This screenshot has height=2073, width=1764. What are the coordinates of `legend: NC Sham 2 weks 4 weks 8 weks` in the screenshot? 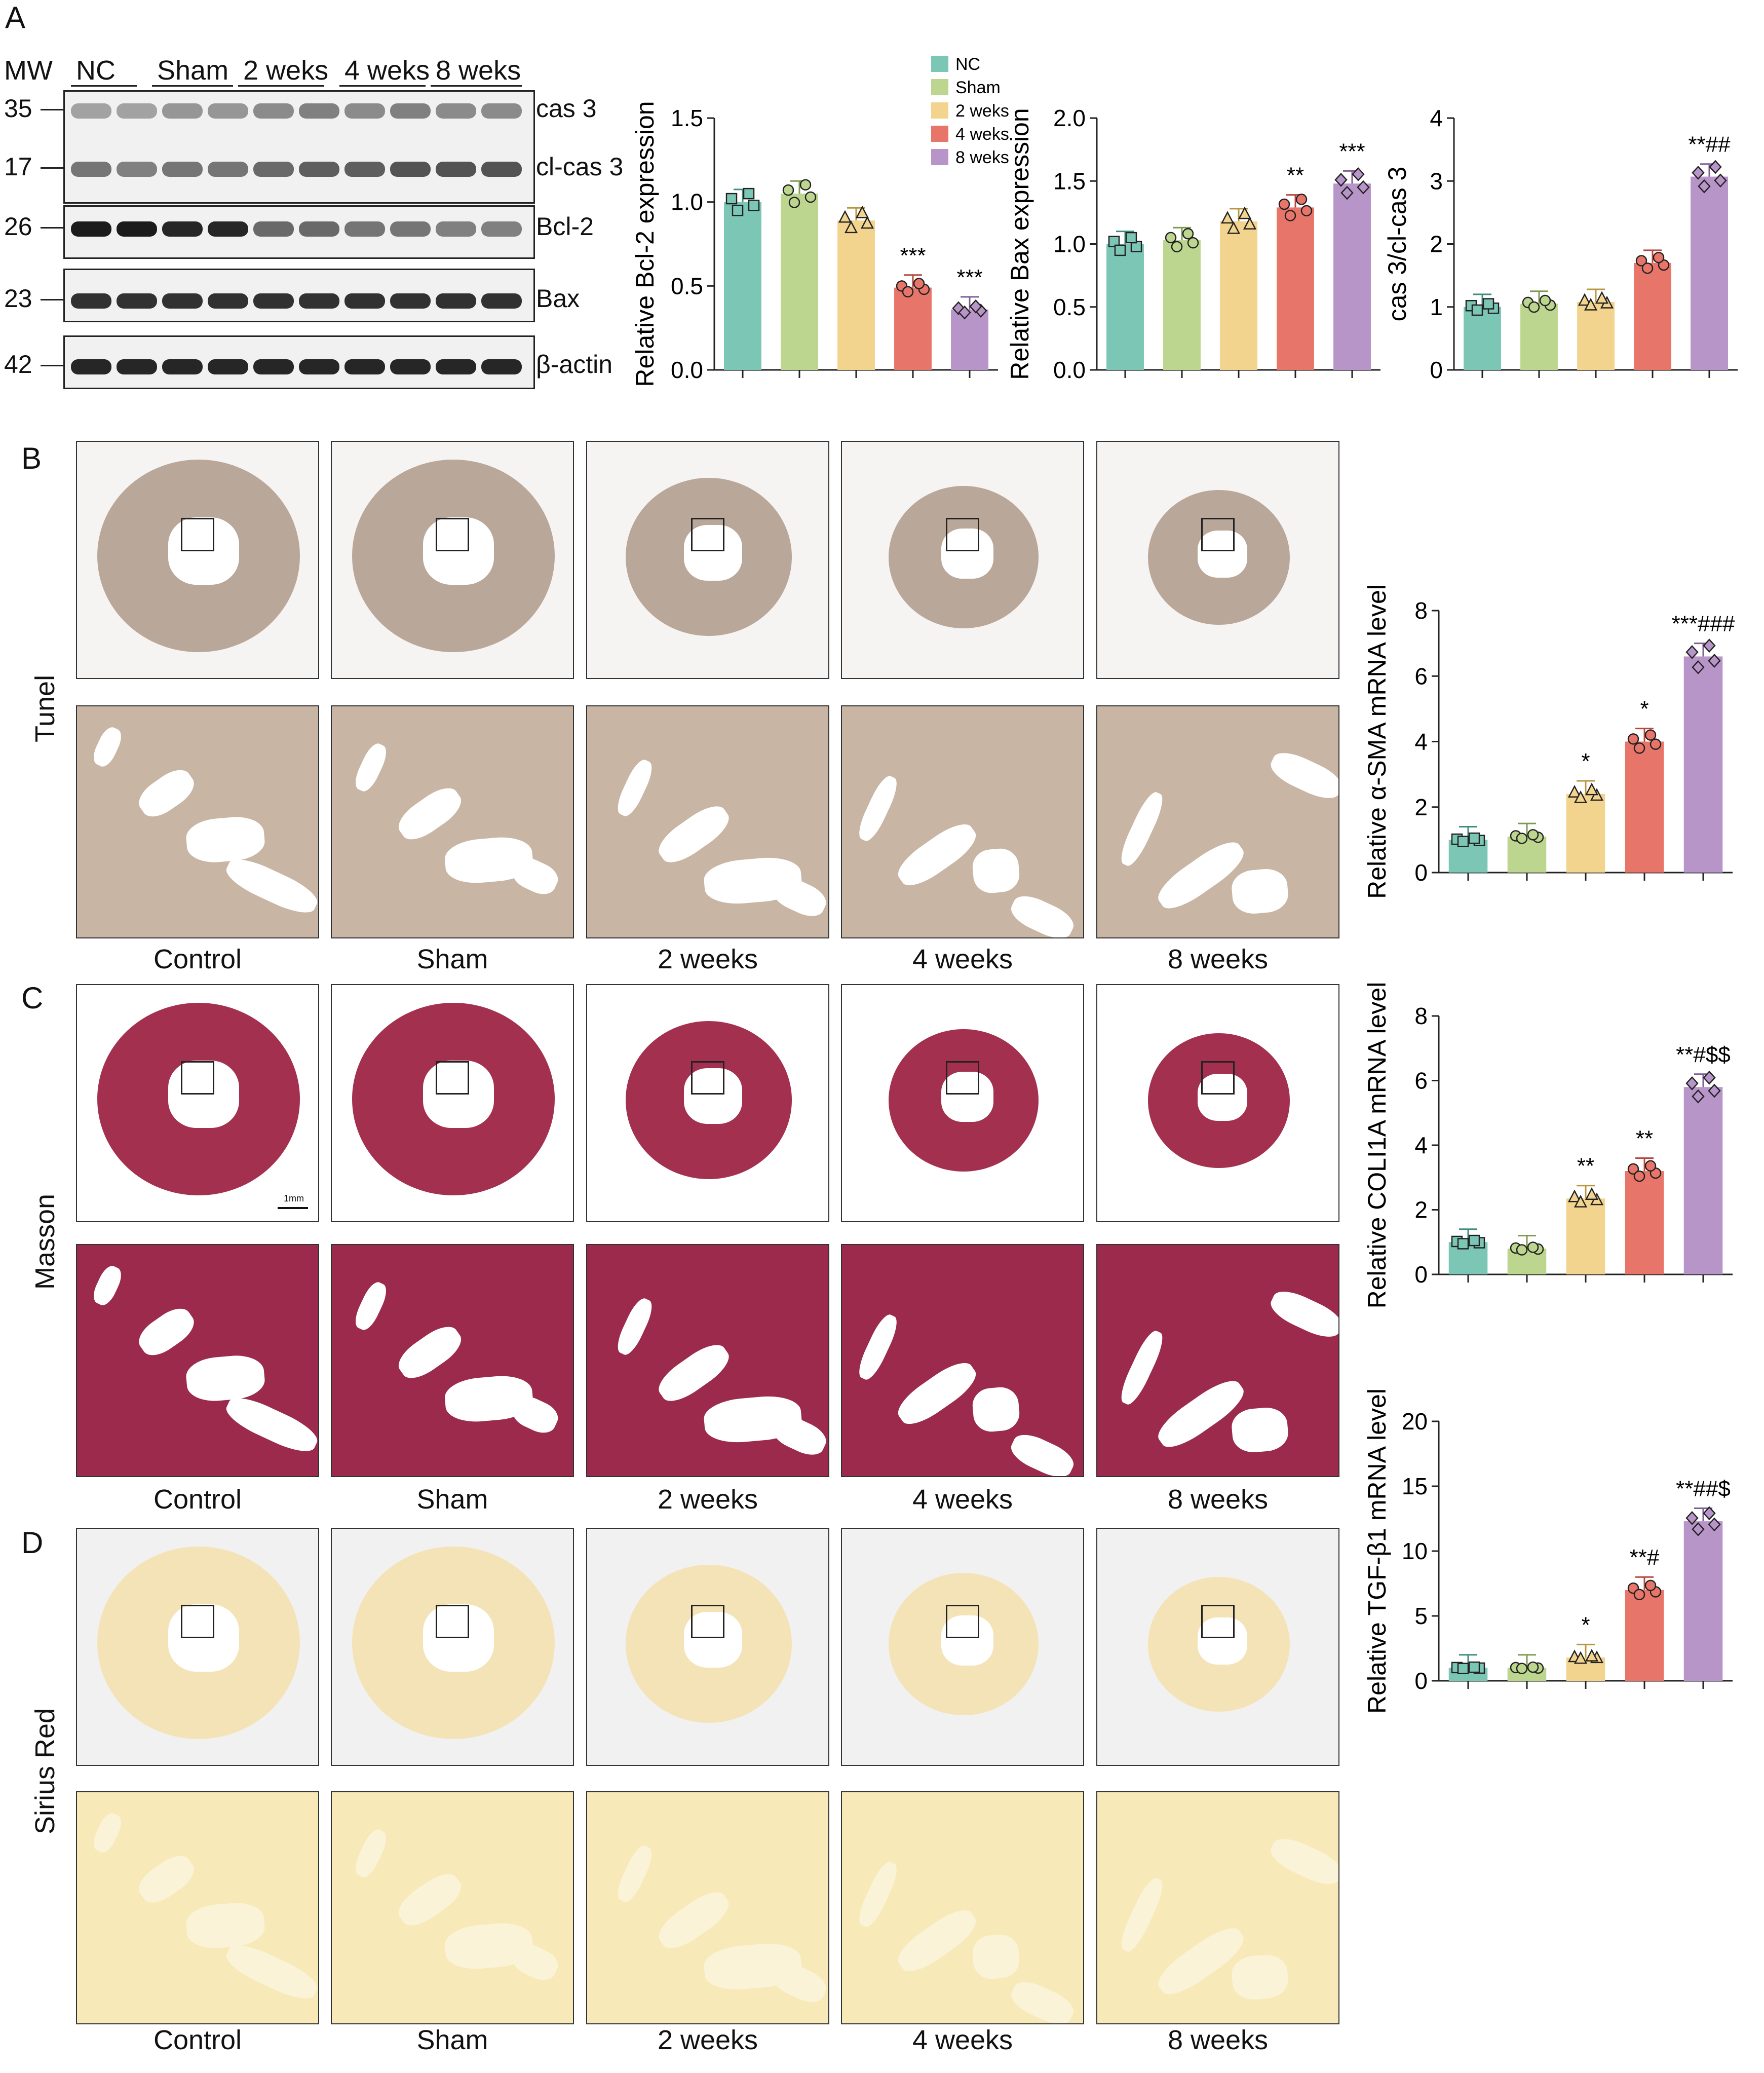 It's located at (970, 111).